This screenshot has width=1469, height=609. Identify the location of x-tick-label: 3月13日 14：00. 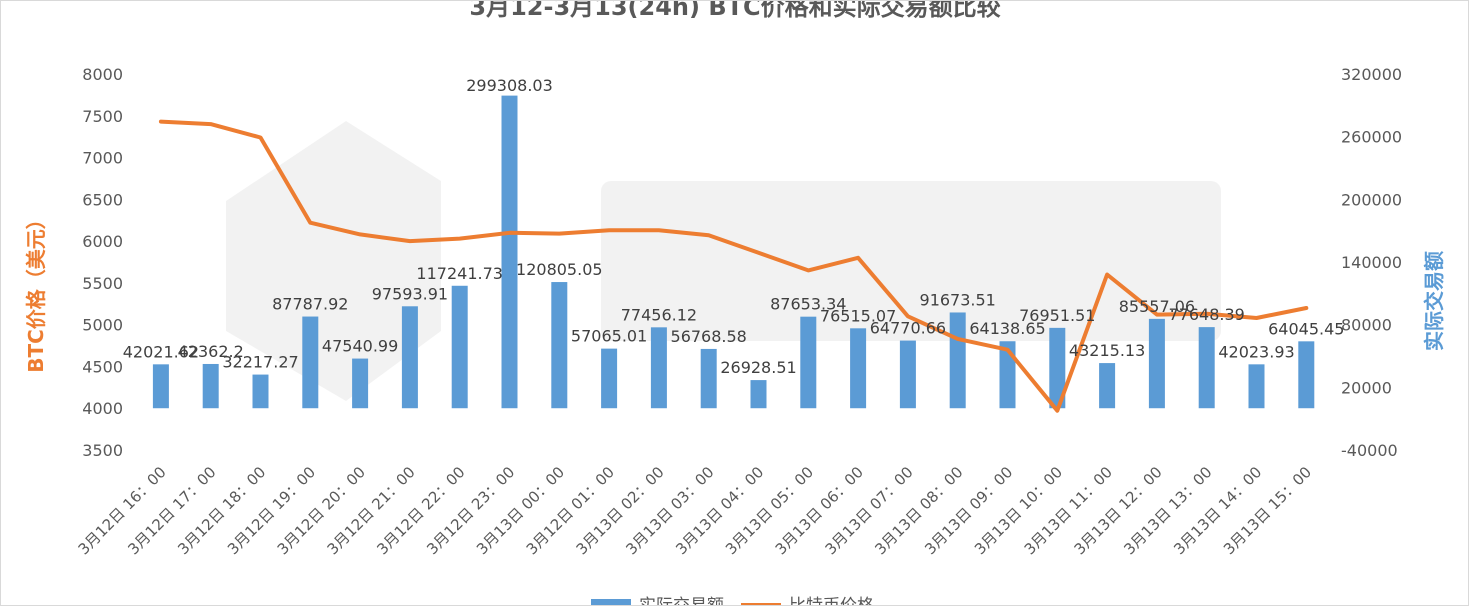
(1217, 510).